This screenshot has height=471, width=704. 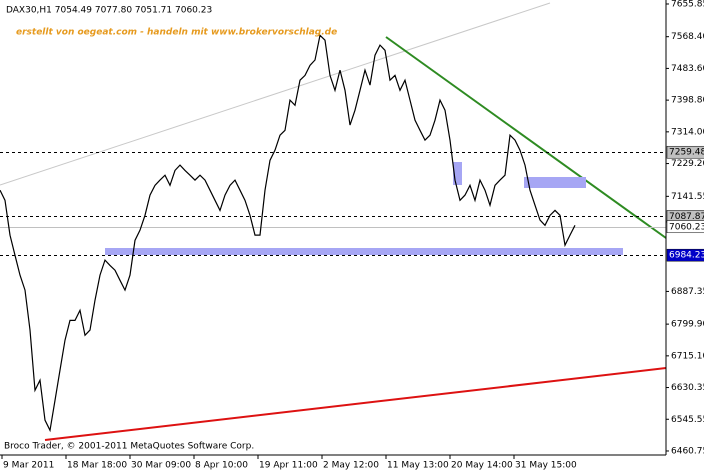 I want to click on y-tick-label: 7483.60, so click(x=687, y=69).